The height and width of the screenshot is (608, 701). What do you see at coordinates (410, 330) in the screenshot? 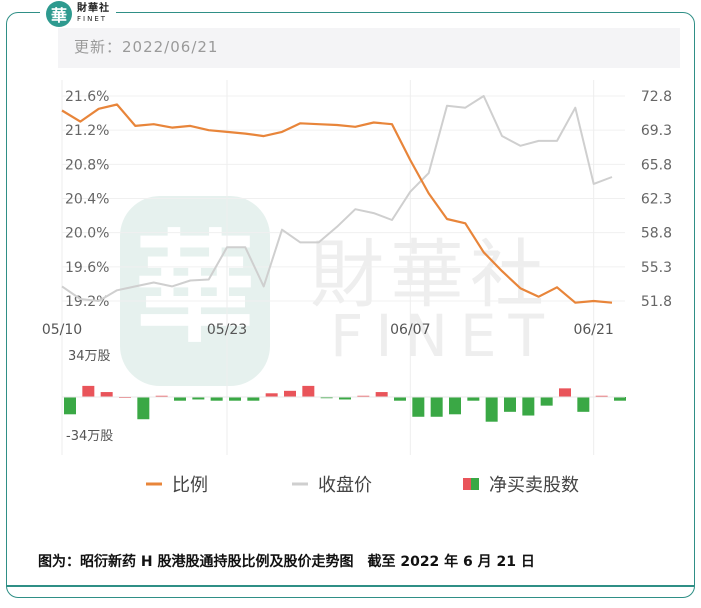
I see `x-tick-label: 06/07` at bounding box center [410, 330].